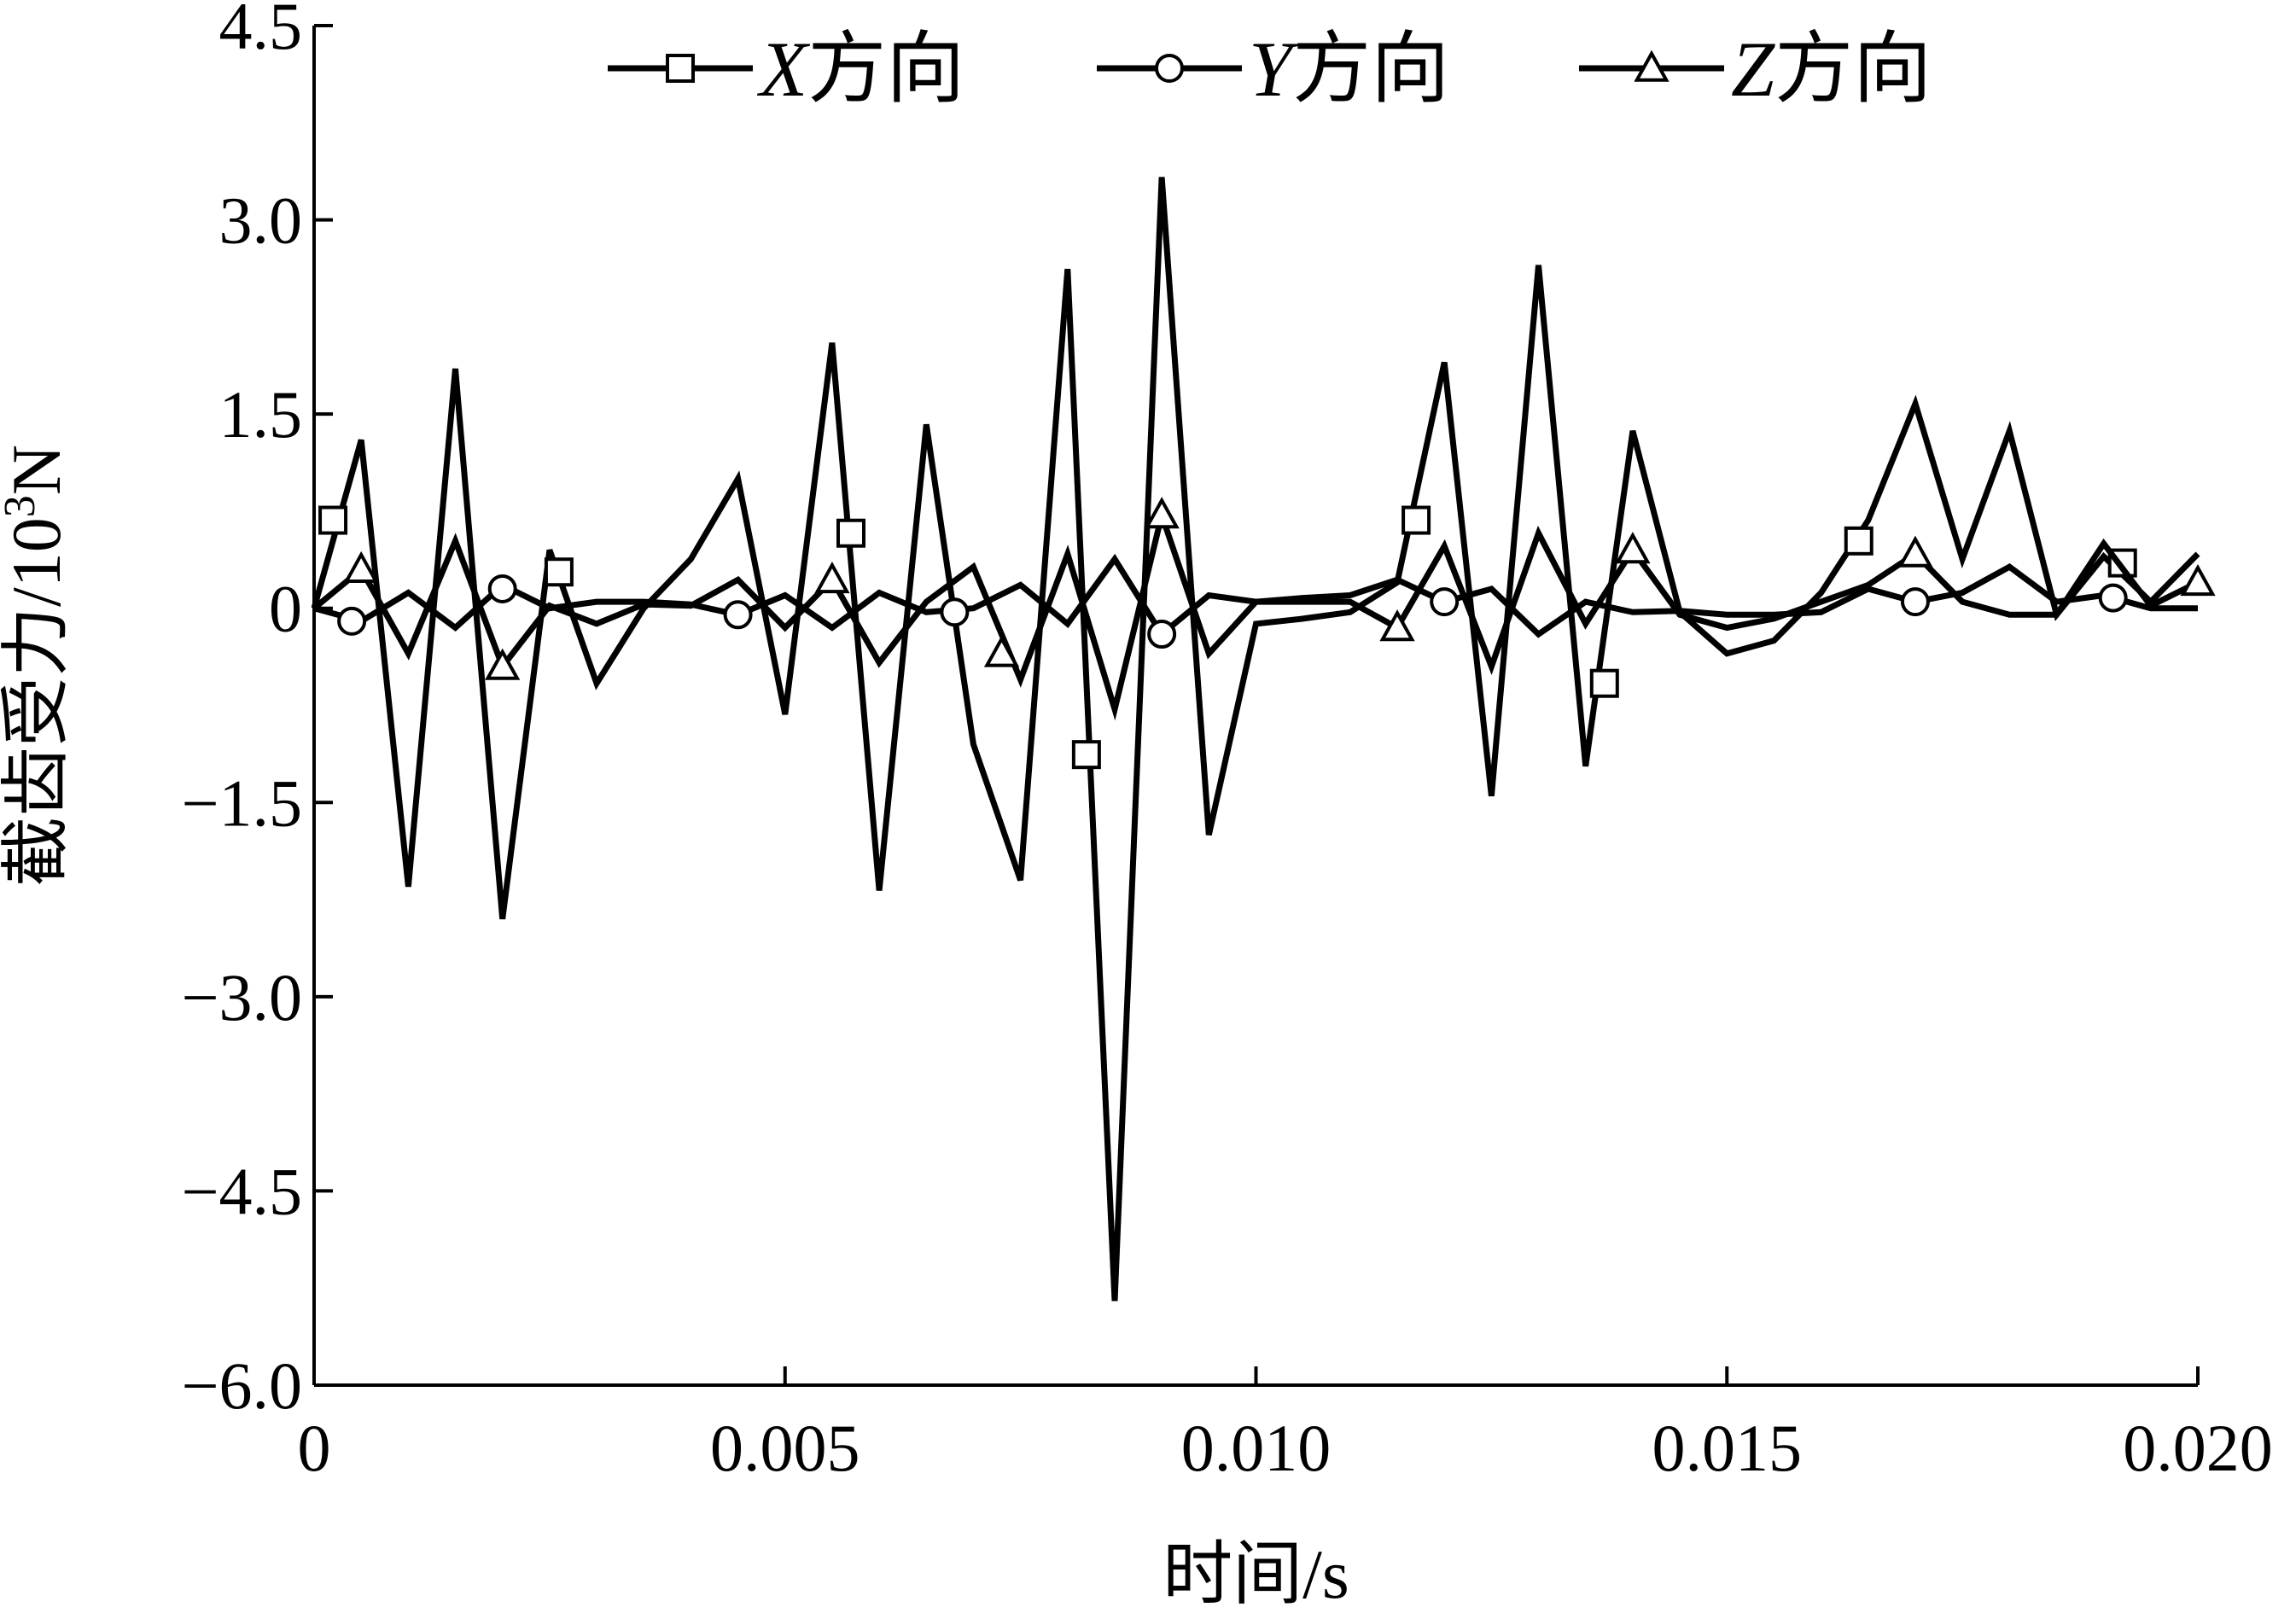 The width and height of the screenshot is (2296, 1619). What do you see at coordinates (1349, 69) in the screenshot?
I see `legend-label: Y方向` at bounding box center [1349, 69].